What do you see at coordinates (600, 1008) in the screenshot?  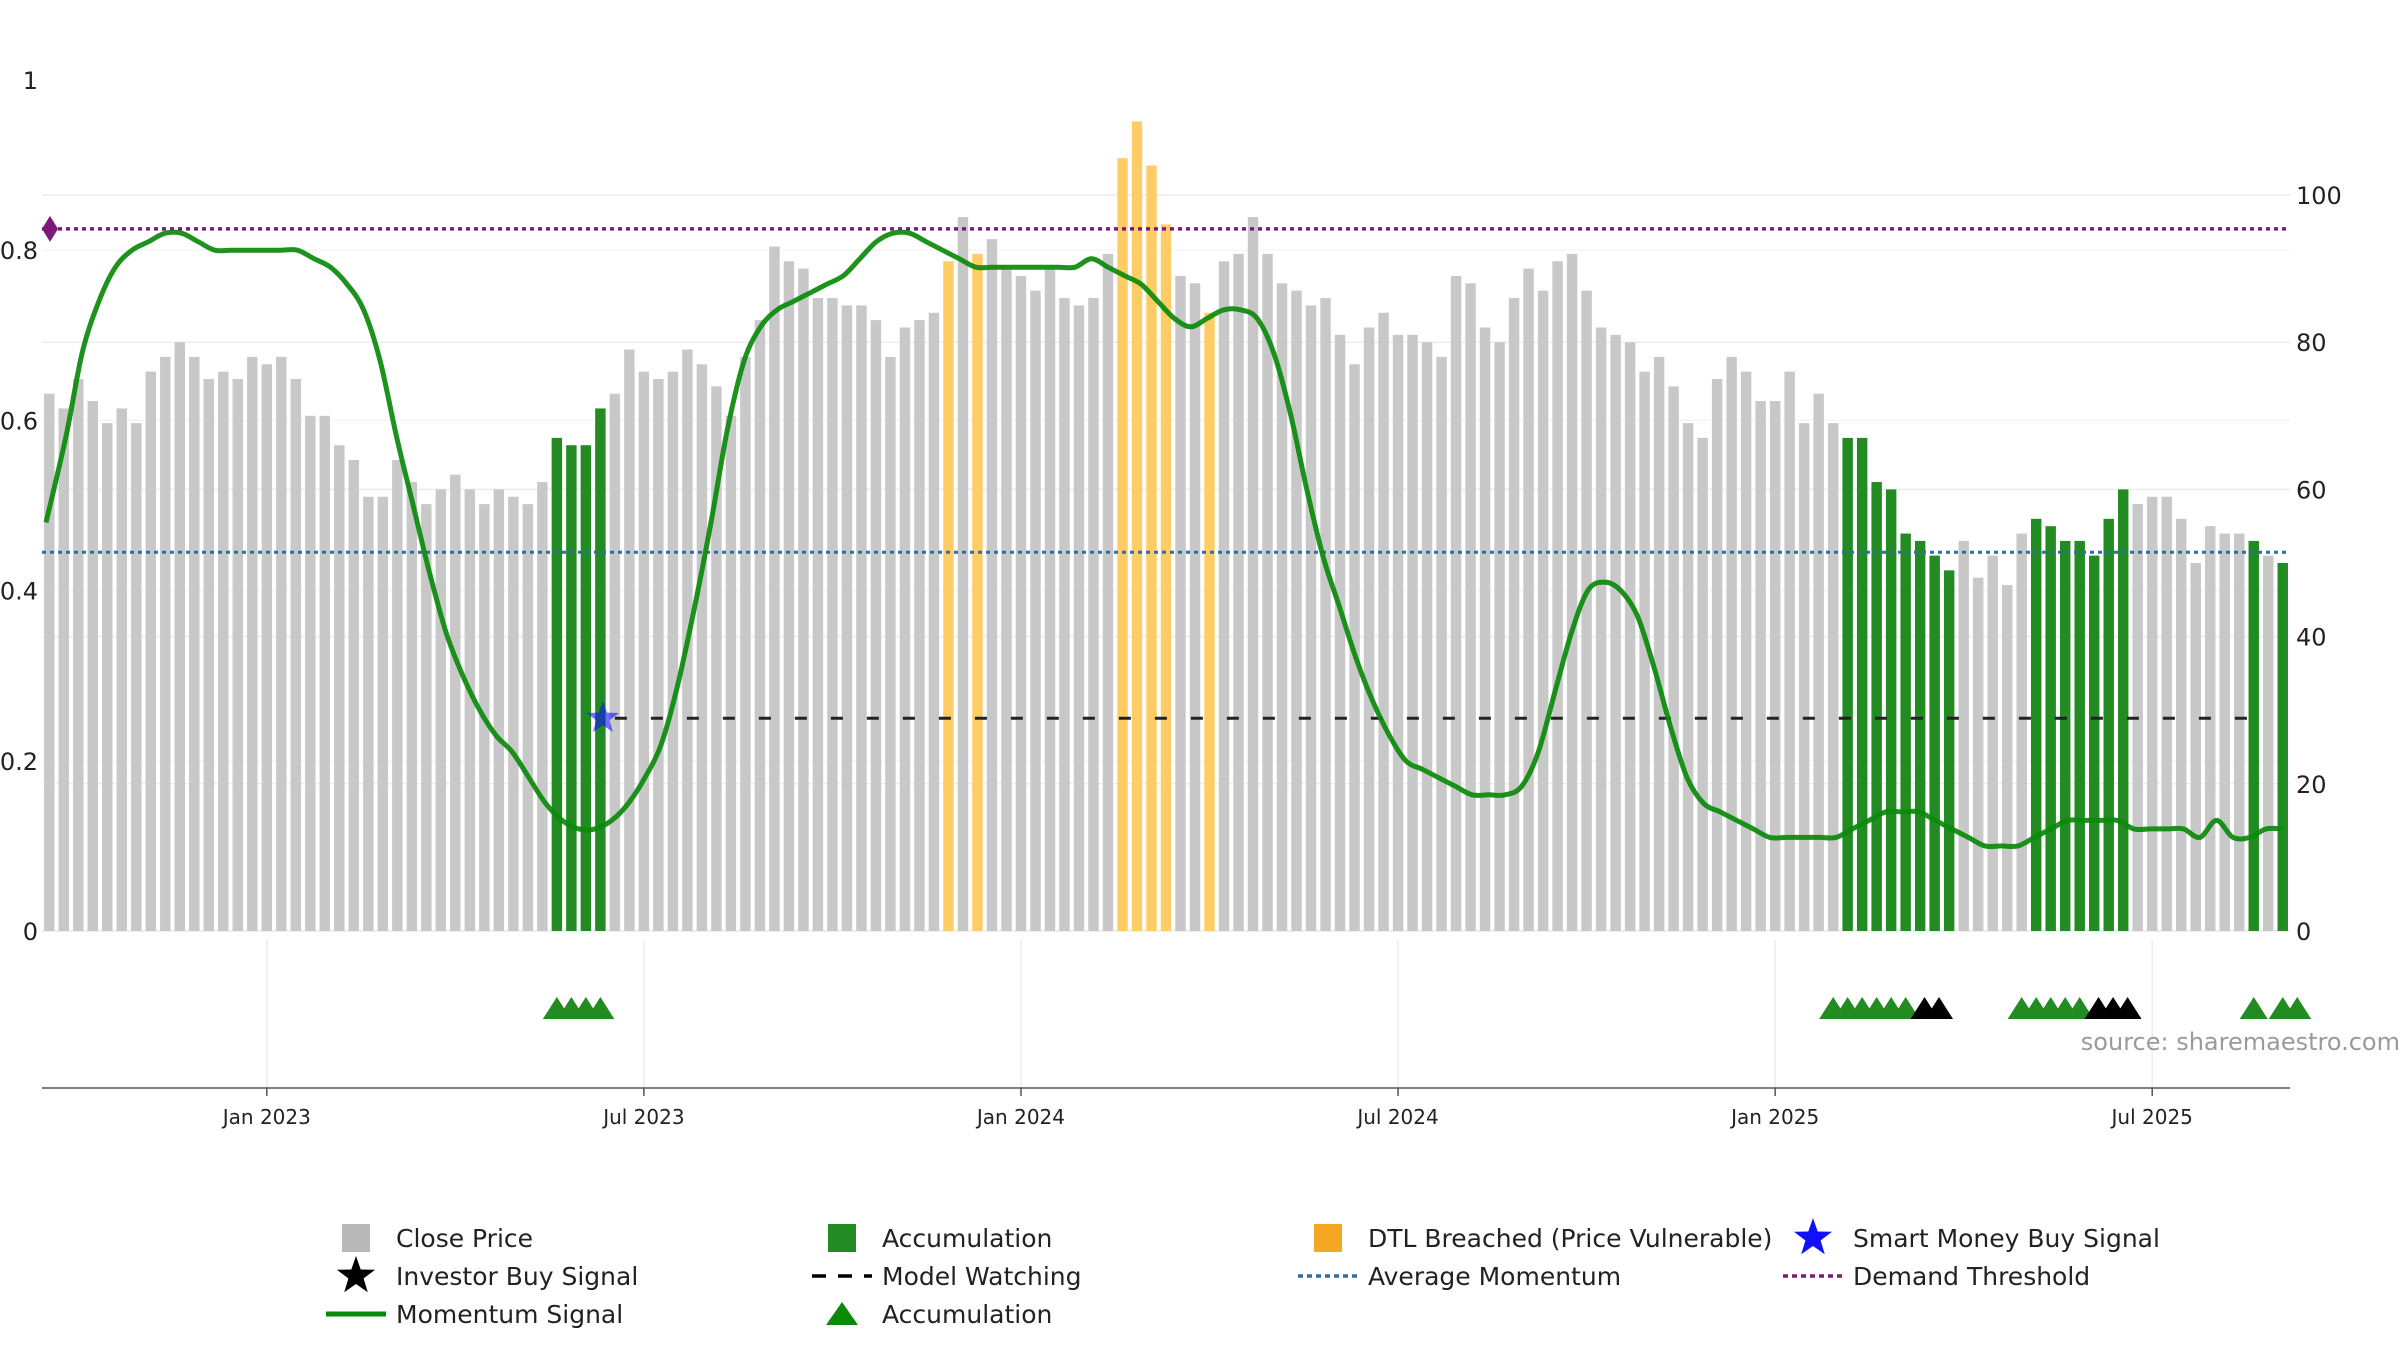 I see `accumulation-marker` at bounding box center [600, 1008].